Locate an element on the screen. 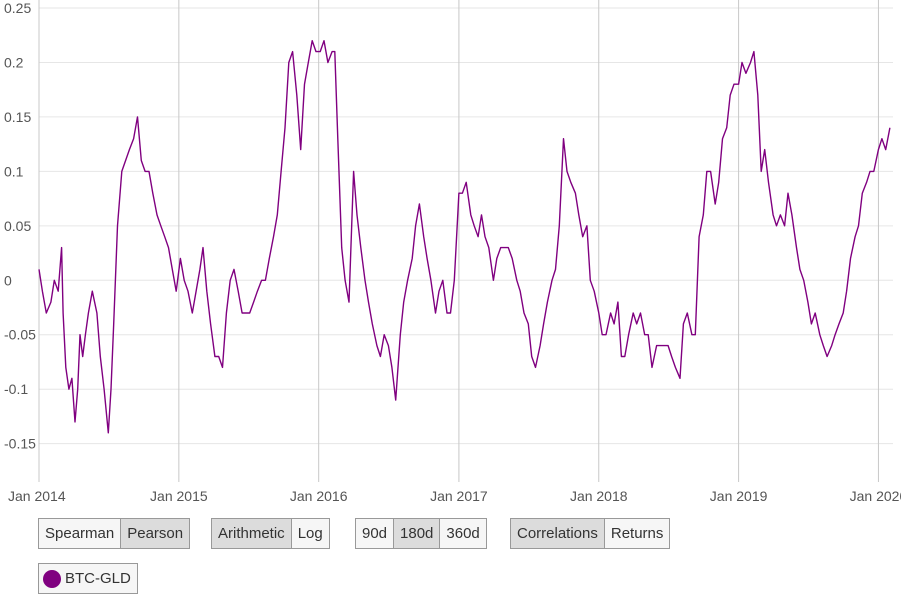 This screenshot has width=901, height=599. scale-toggle: Arithmetic Log is located at coordinates (270, 533).